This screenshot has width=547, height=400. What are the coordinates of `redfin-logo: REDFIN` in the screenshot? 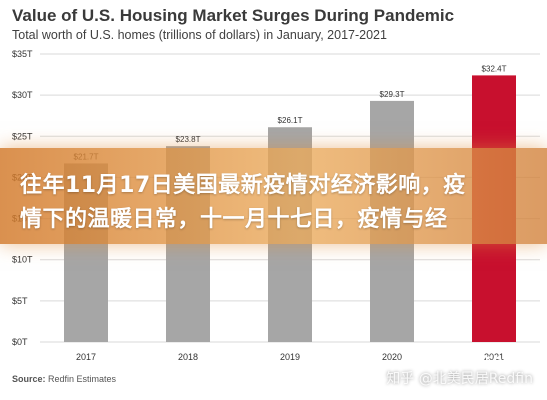 It's located at (500, 361).